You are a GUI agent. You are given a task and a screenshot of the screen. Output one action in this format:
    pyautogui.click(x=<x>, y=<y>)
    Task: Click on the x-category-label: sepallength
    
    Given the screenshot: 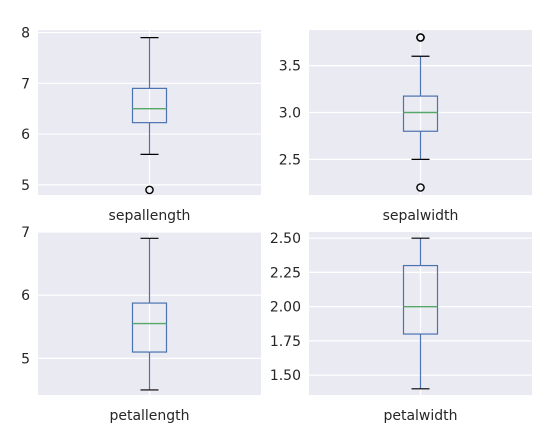 What is the action you would take?
    pyautogui.click(x=150, y=216)
    